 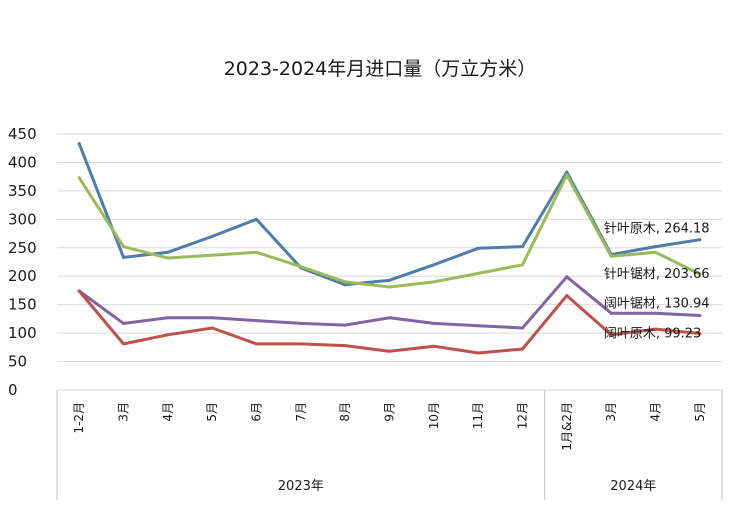 What do you see at coordinates (22, 262) in the screenshot?
I see `y-axis: 0 50 100 150 200 250 300 350 400 450` at bounding box center [22, 262].